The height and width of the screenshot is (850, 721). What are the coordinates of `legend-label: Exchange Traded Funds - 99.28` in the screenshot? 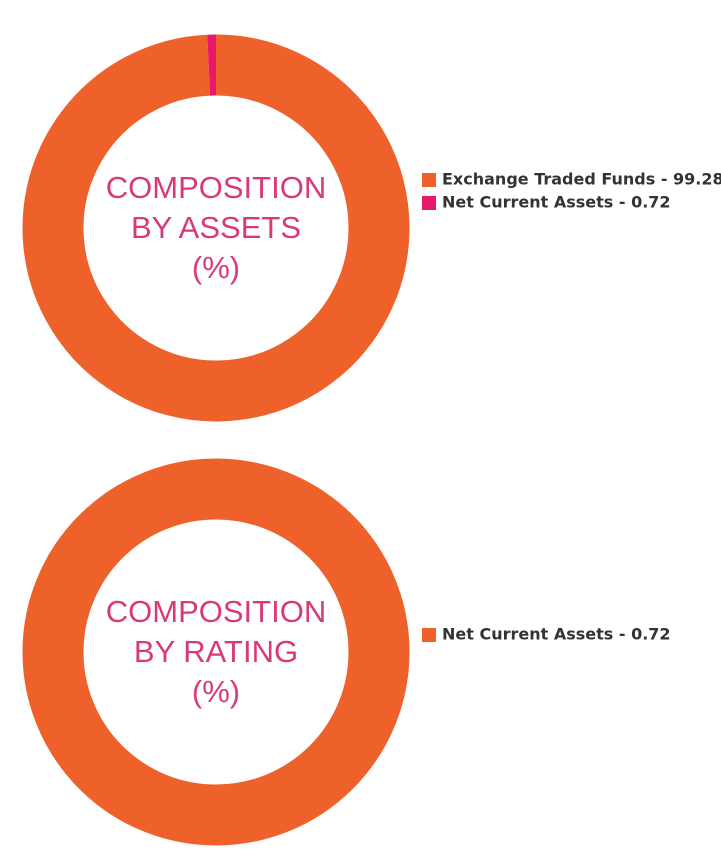 It's located at (581, 179).